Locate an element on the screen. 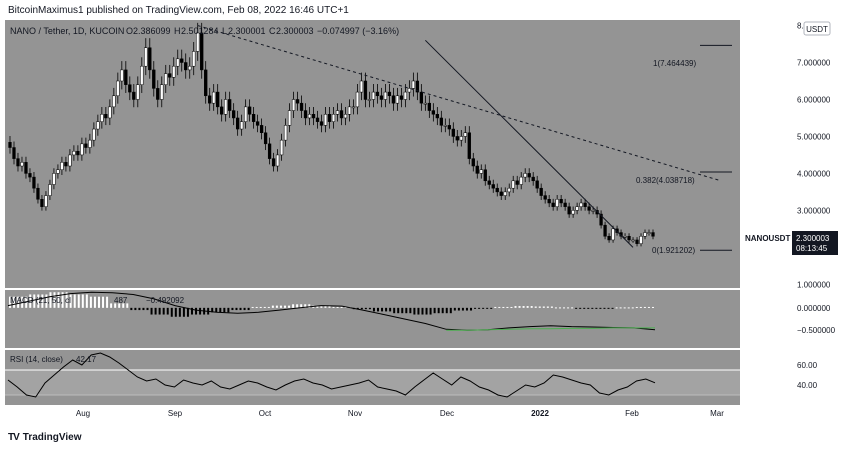  macd-axis-bg is located at coordinates (792, 319).